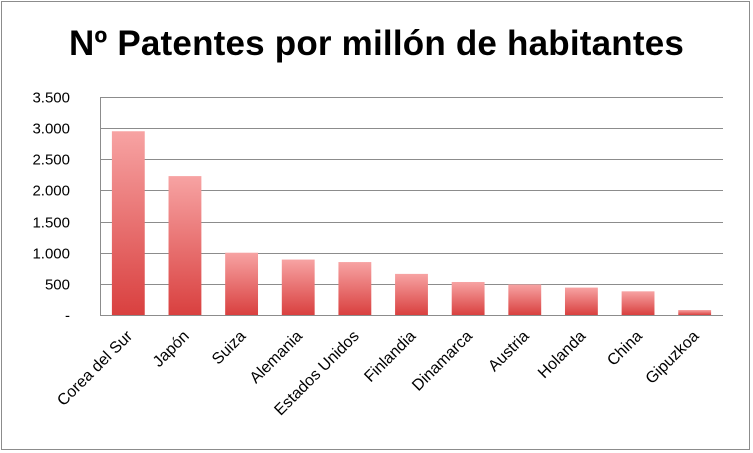  I want to click on x-category-label: Gipuzkoa, so click(673, 358).